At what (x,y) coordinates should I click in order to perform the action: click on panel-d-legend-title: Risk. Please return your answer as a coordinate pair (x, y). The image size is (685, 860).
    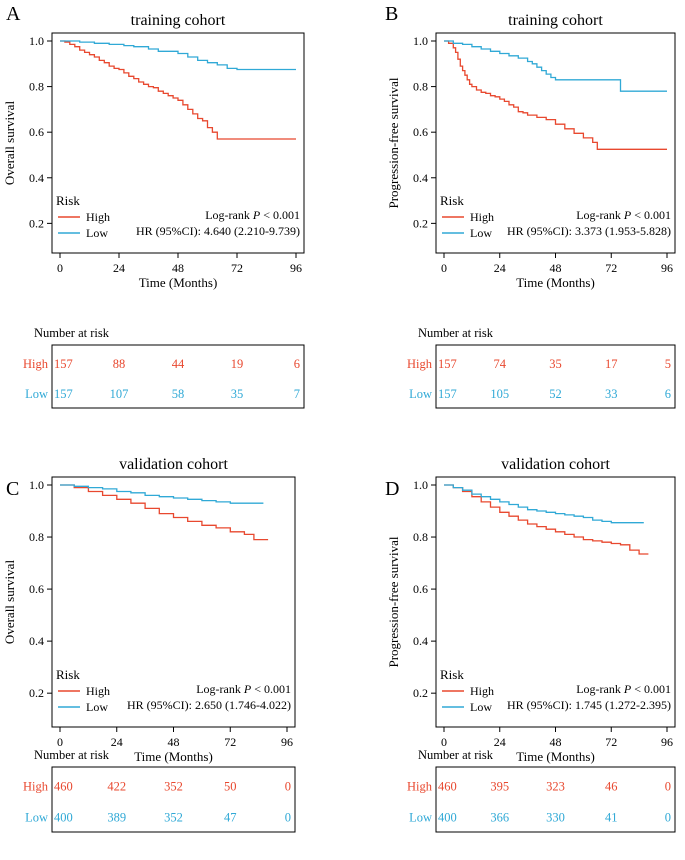
    Looking at the image, I should click on (452, 674).